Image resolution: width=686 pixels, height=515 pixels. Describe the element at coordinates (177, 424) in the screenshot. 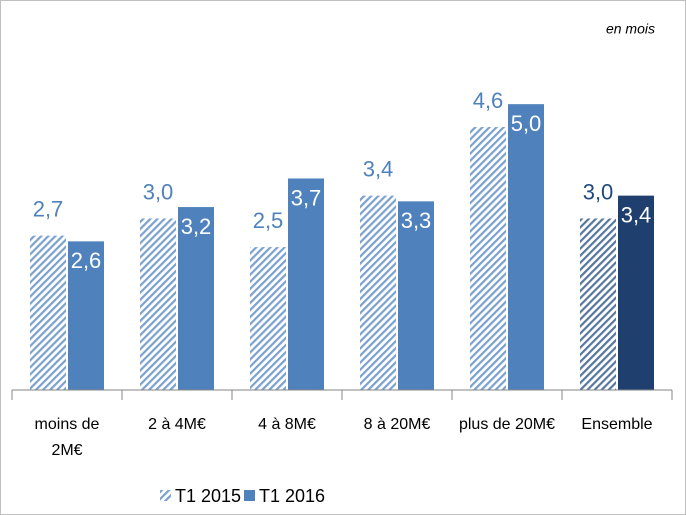

I see `x-tick-label: 2 à 4M€` at that location.